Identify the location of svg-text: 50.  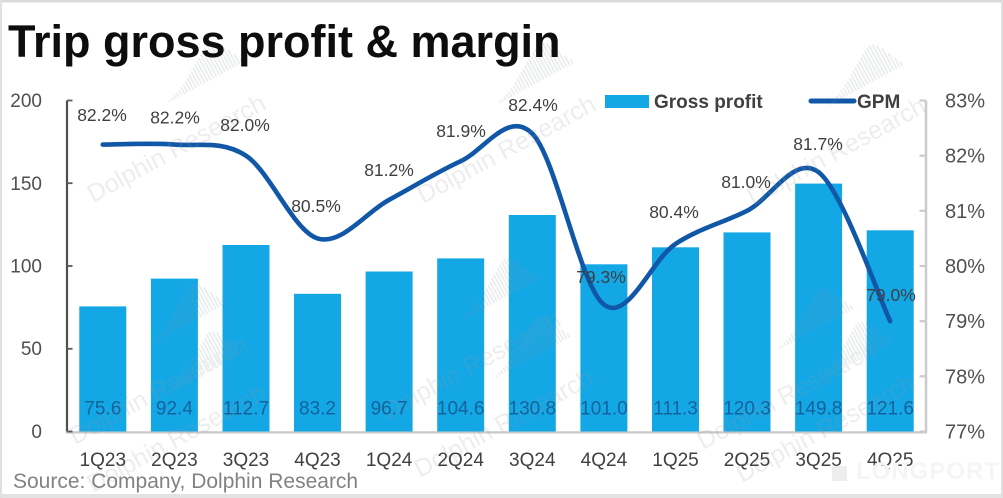
(31, 349).